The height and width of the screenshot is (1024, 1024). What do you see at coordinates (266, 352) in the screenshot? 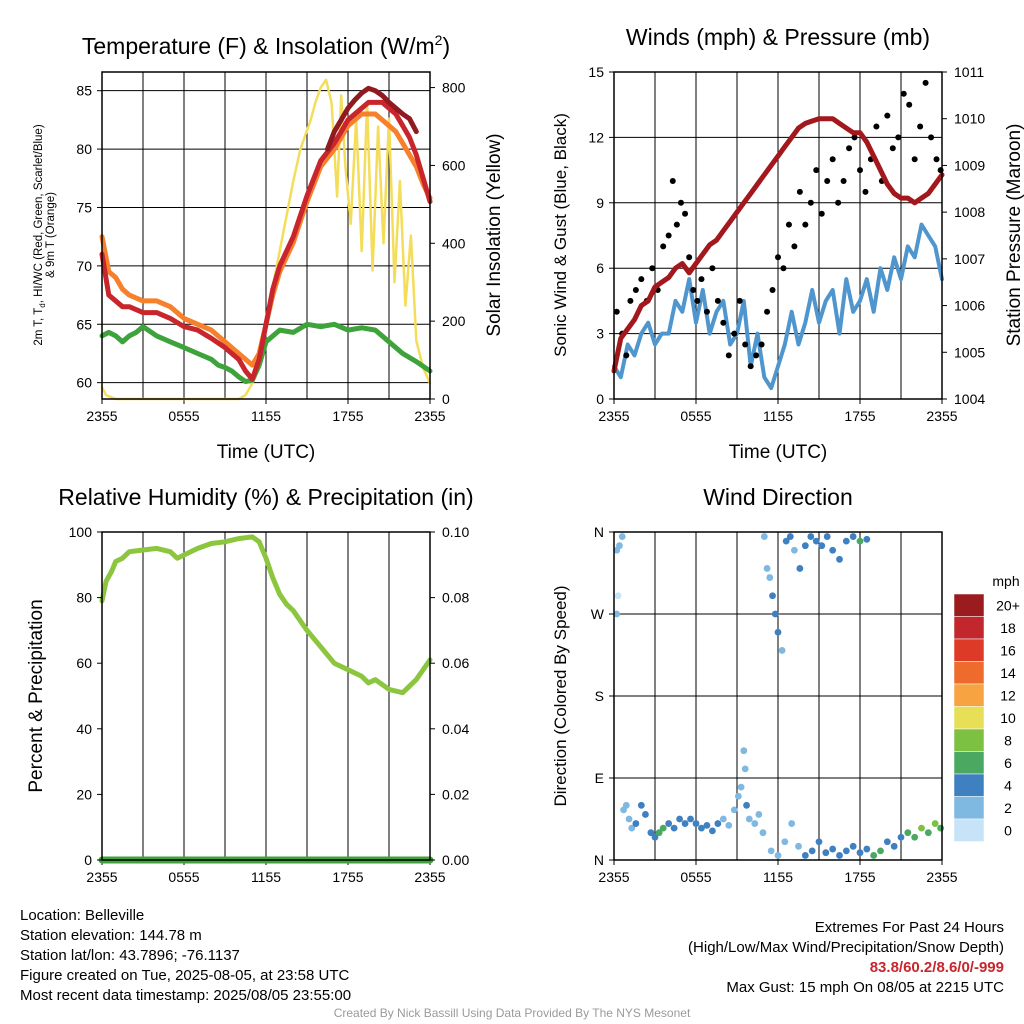
I see `series-line` at bounding box center [266, 352].